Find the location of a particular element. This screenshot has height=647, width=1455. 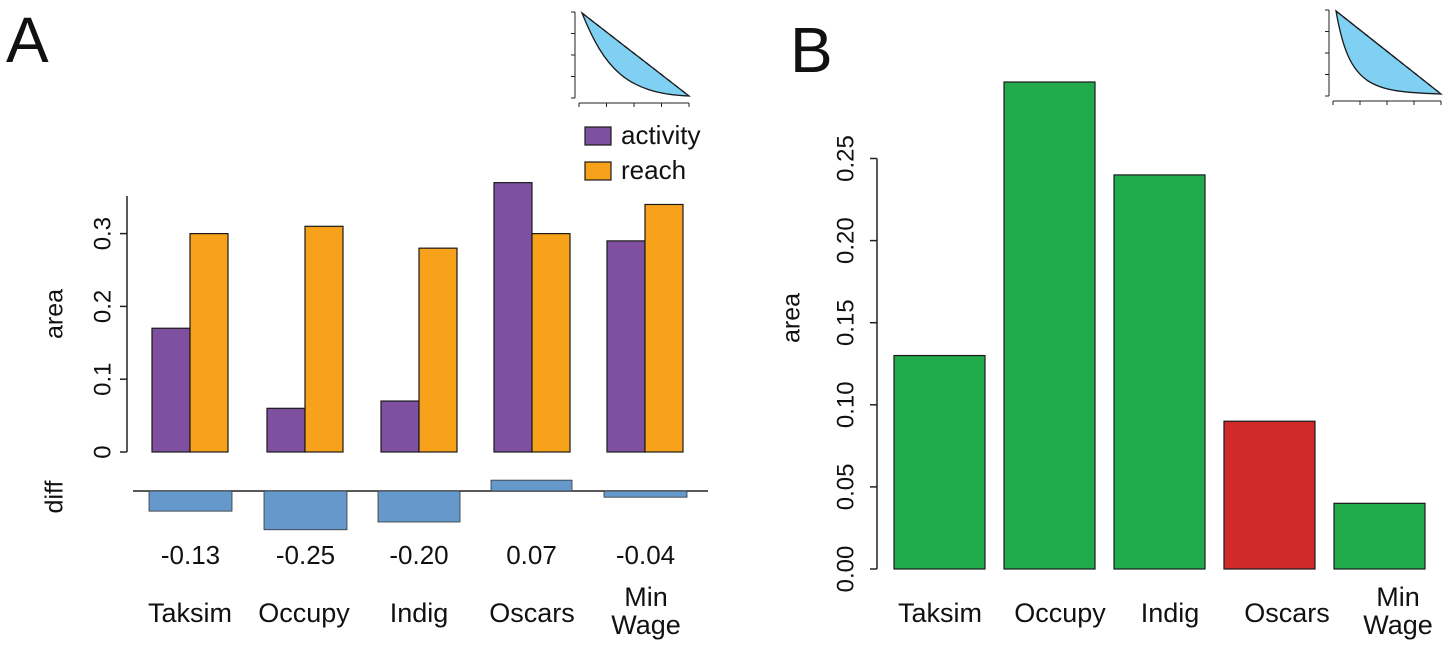

panel-b-y-tick-label: 0.15 is located at coordinates (845, 322).